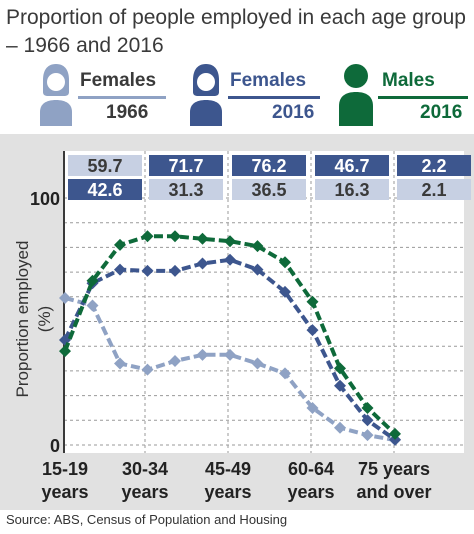 The width and height of the screenshot is (474, 534). I want to click on value-box-top-label: 76.2, so click(268, 166).